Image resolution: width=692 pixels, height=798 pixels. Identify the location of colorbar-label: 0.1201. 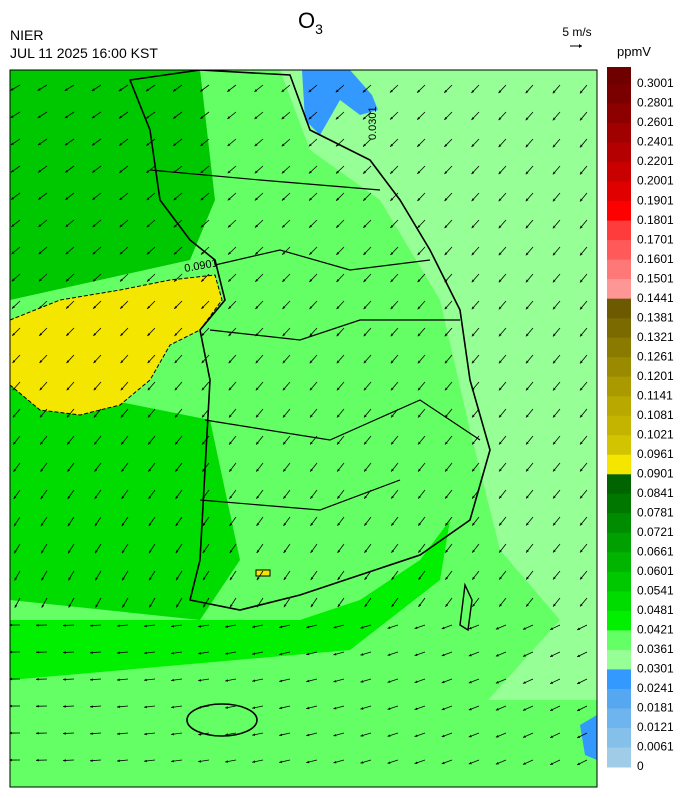
(655, 376).